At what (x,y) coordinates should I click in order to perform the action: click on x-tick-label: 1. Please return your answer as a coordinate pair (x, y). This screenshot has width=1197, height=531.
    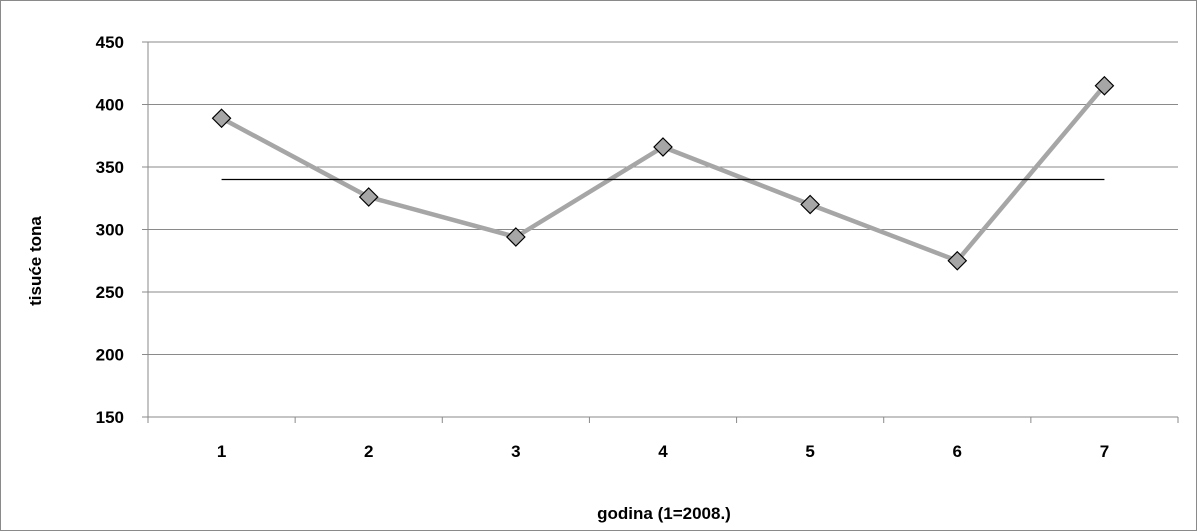
    Looking at the image, I should click on (221, 451).